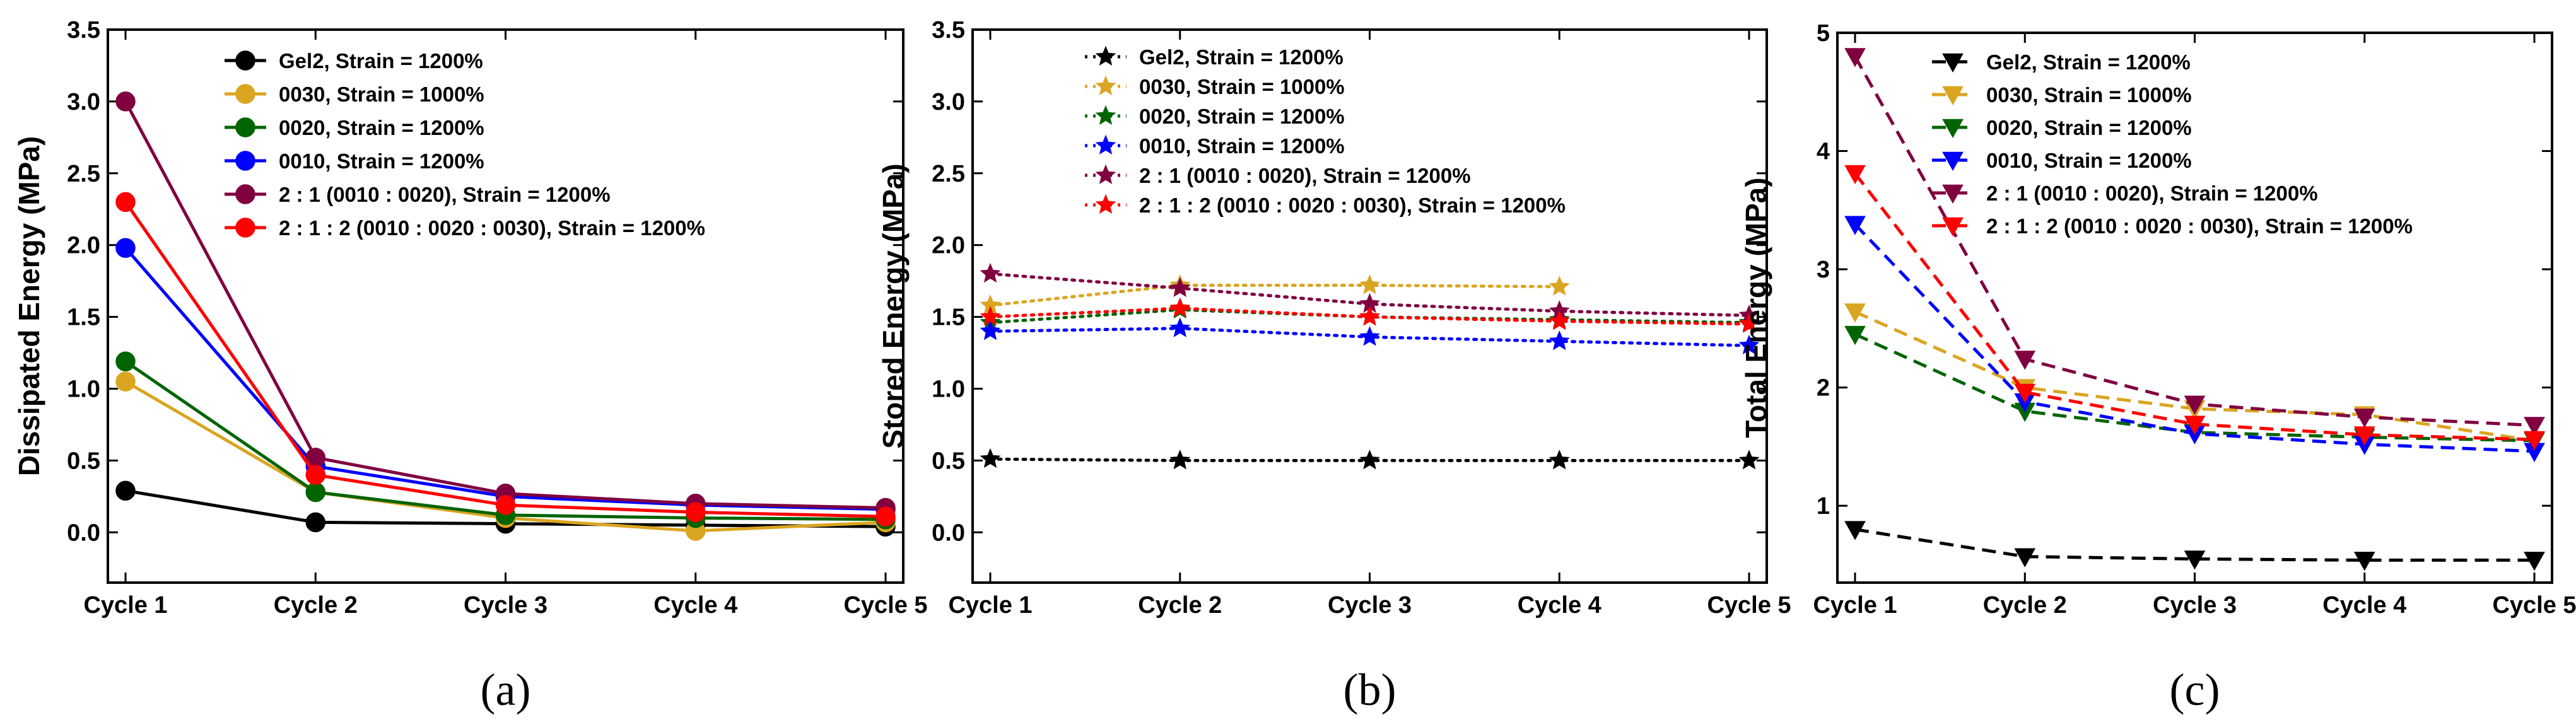 The image size is (2576, 727). What do you see at coordinates (83, 30) in the screenshot?
I see `y-tick-label: 3.5` at bounding box center [83, 30].